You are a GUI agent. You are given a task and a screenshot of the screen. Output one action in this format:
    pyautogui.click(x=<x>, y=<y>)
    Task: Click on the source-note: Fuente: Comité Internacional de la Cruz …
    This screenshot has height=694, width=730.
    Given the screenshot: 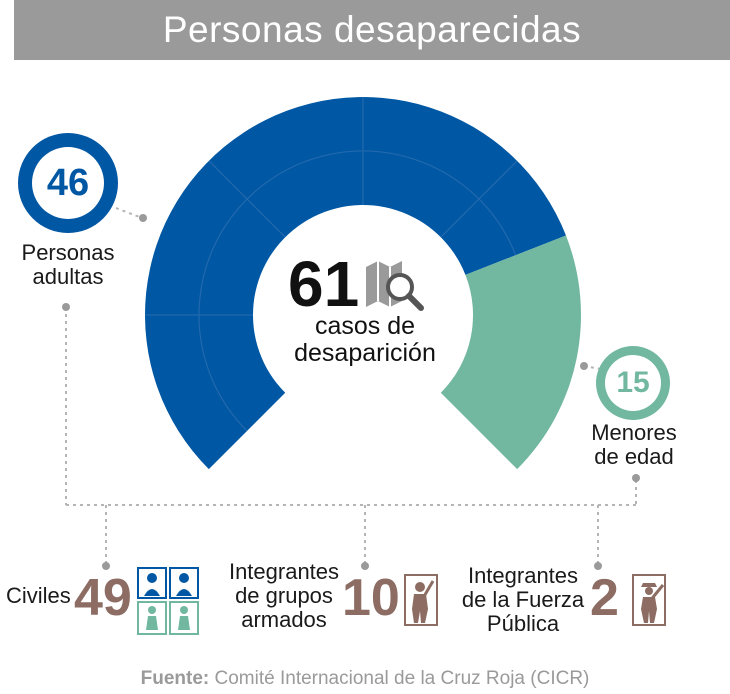 What is the action you would take?
    pyautogui.click(x=365, y=679)
    